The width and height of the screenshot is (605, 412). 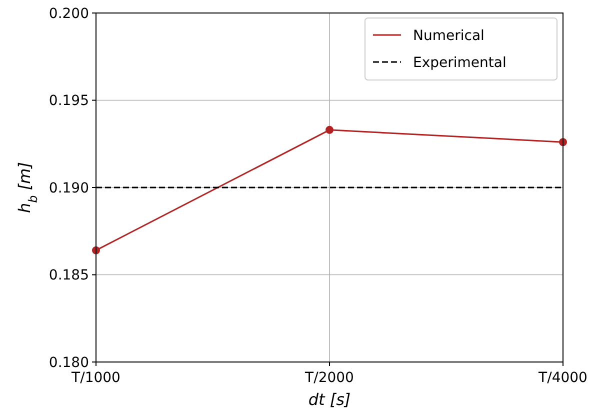 What do you see at coordinates (68, 362) in the screenshot?
I see `y-tick-label: 0.180` at bounding box center [68, 362].